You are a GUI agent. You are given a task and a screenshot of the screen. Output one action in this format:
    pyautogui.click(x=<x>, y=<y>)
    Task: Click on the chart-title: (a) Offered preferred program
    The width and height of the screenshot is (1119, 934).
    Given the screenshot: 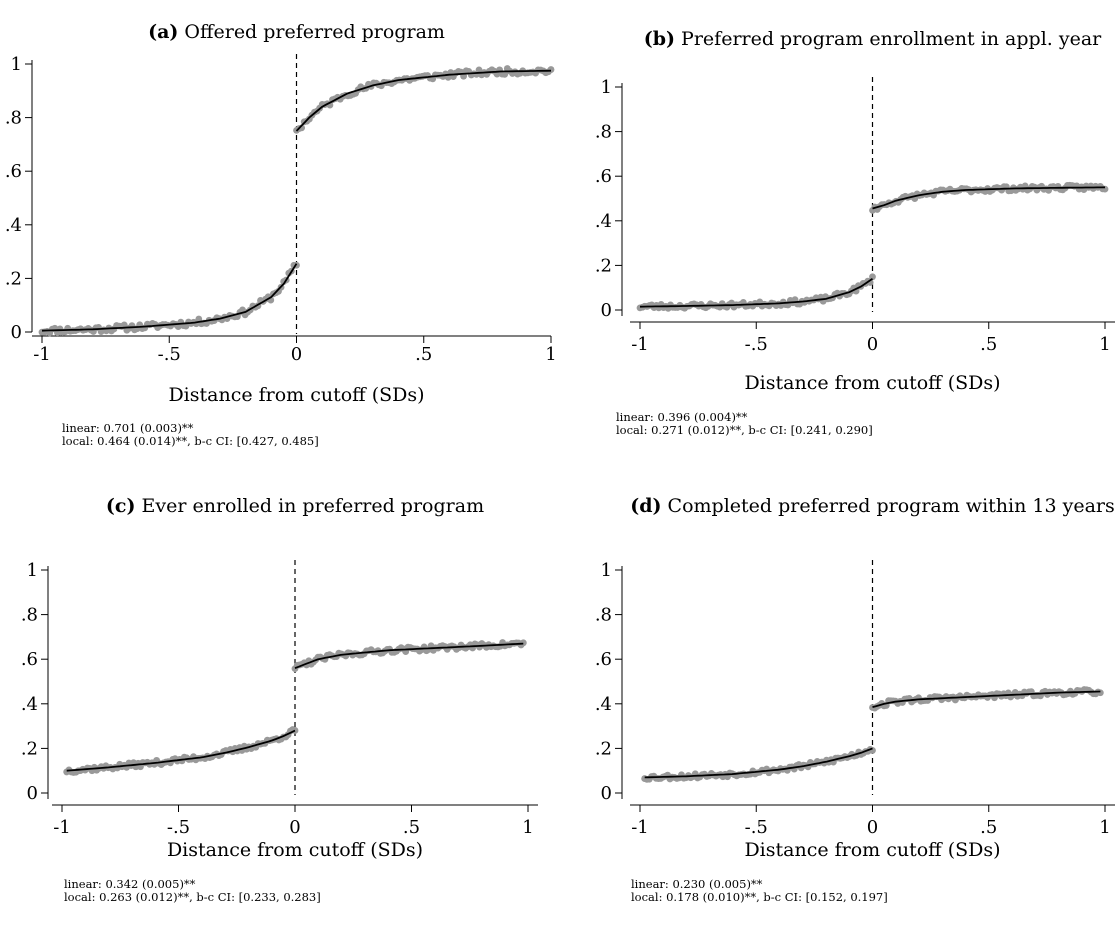 What is the action you would take?
    pyautogui.click(x=296, y=32)
    